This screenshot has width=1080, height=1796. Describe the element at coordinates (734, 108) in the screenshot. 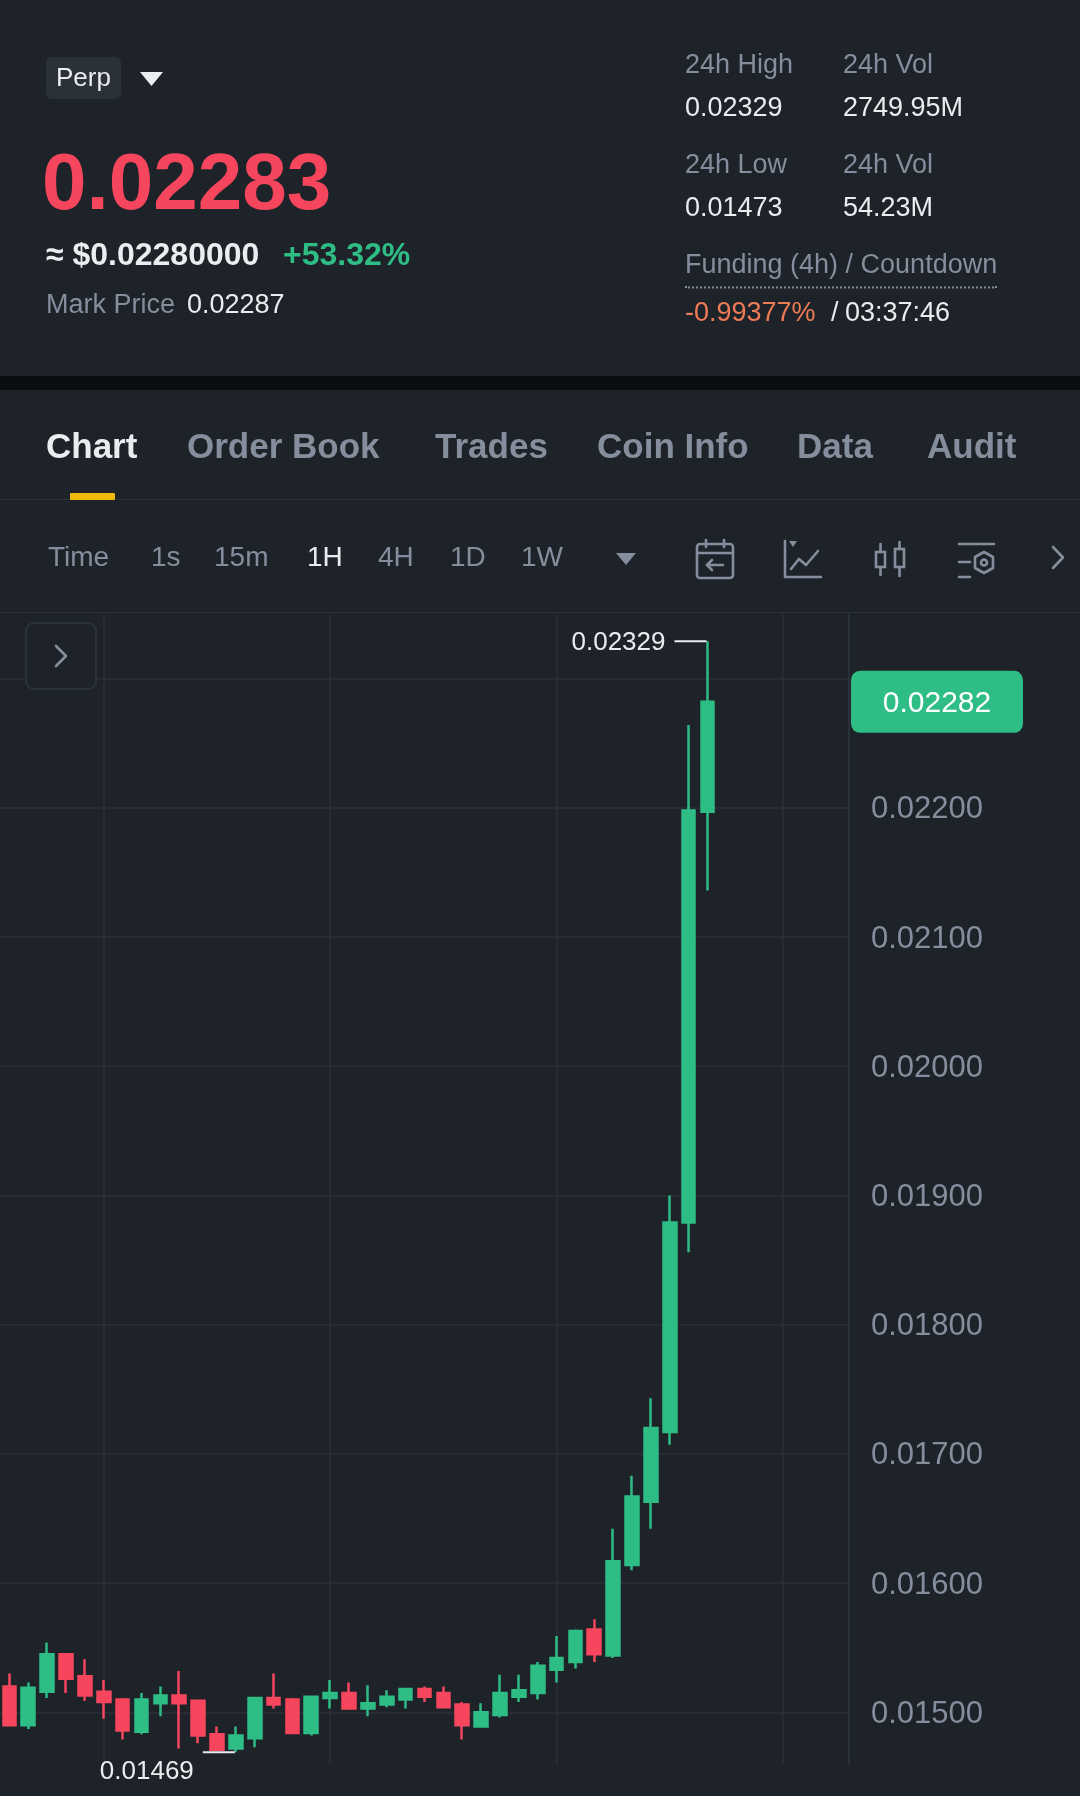

I see `text: 0.02329` at that location.